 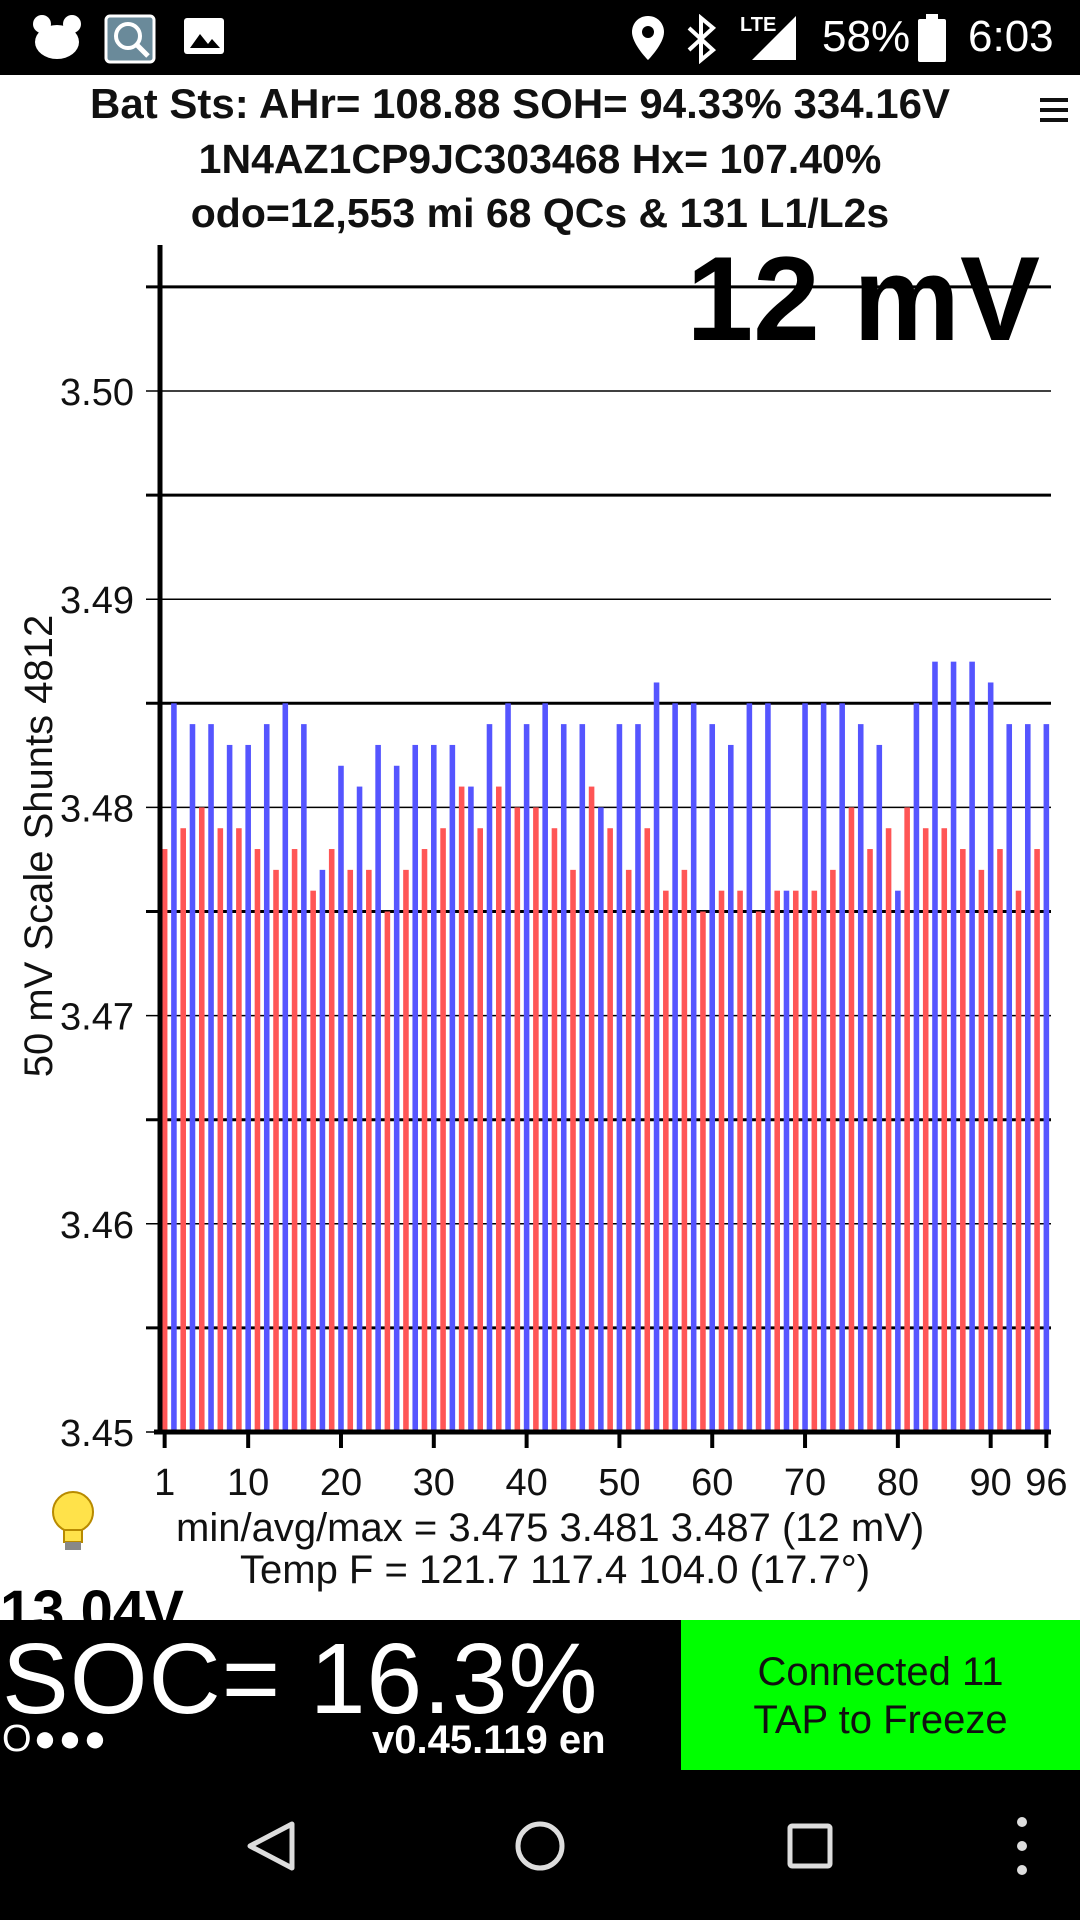 What do you see at coordinates (810, 1845) in the screenshot?
I see `recents-button` at bounding box center [810, 1845].